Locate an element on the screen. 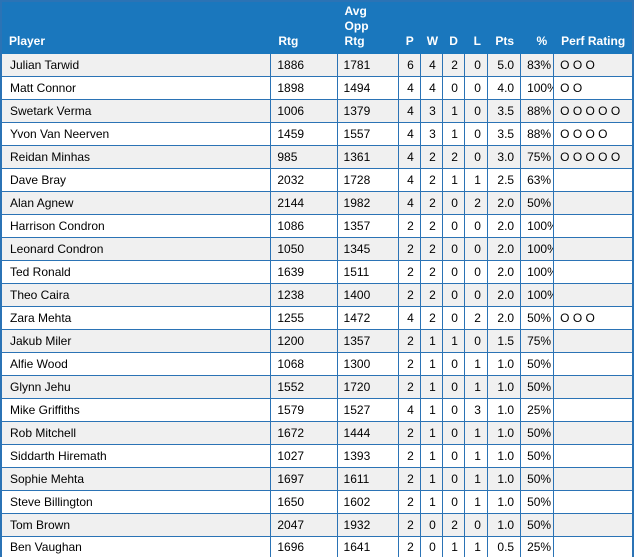  cell-l: 2 is located at coordinates (475, 203).